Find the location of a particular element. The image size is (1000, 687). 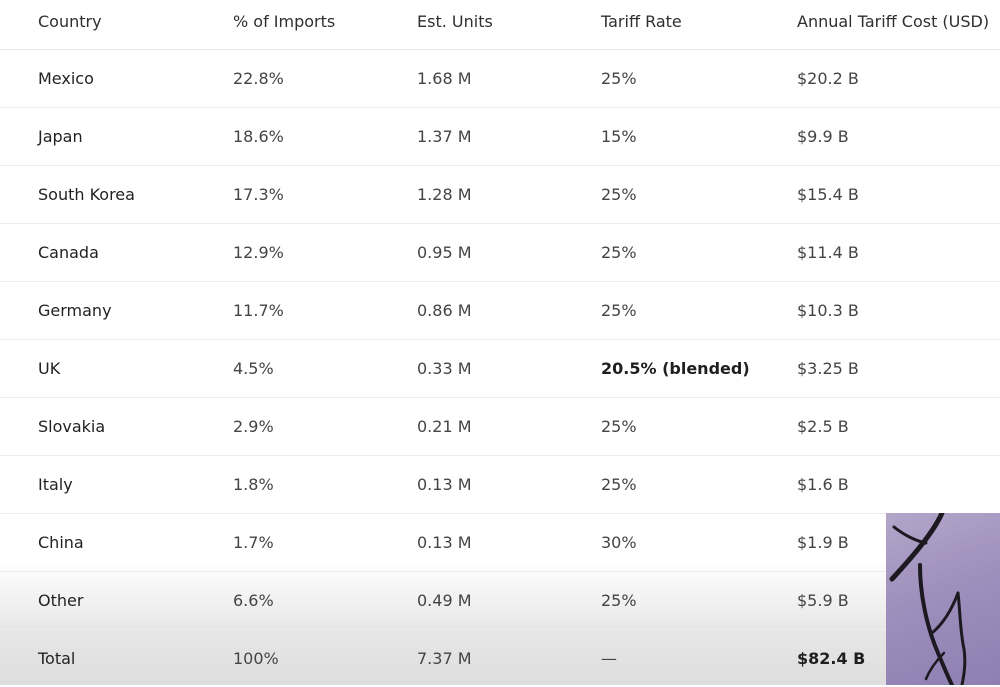

tariff-cost-cell: $15.4 B is located at coordinates (828, 194).